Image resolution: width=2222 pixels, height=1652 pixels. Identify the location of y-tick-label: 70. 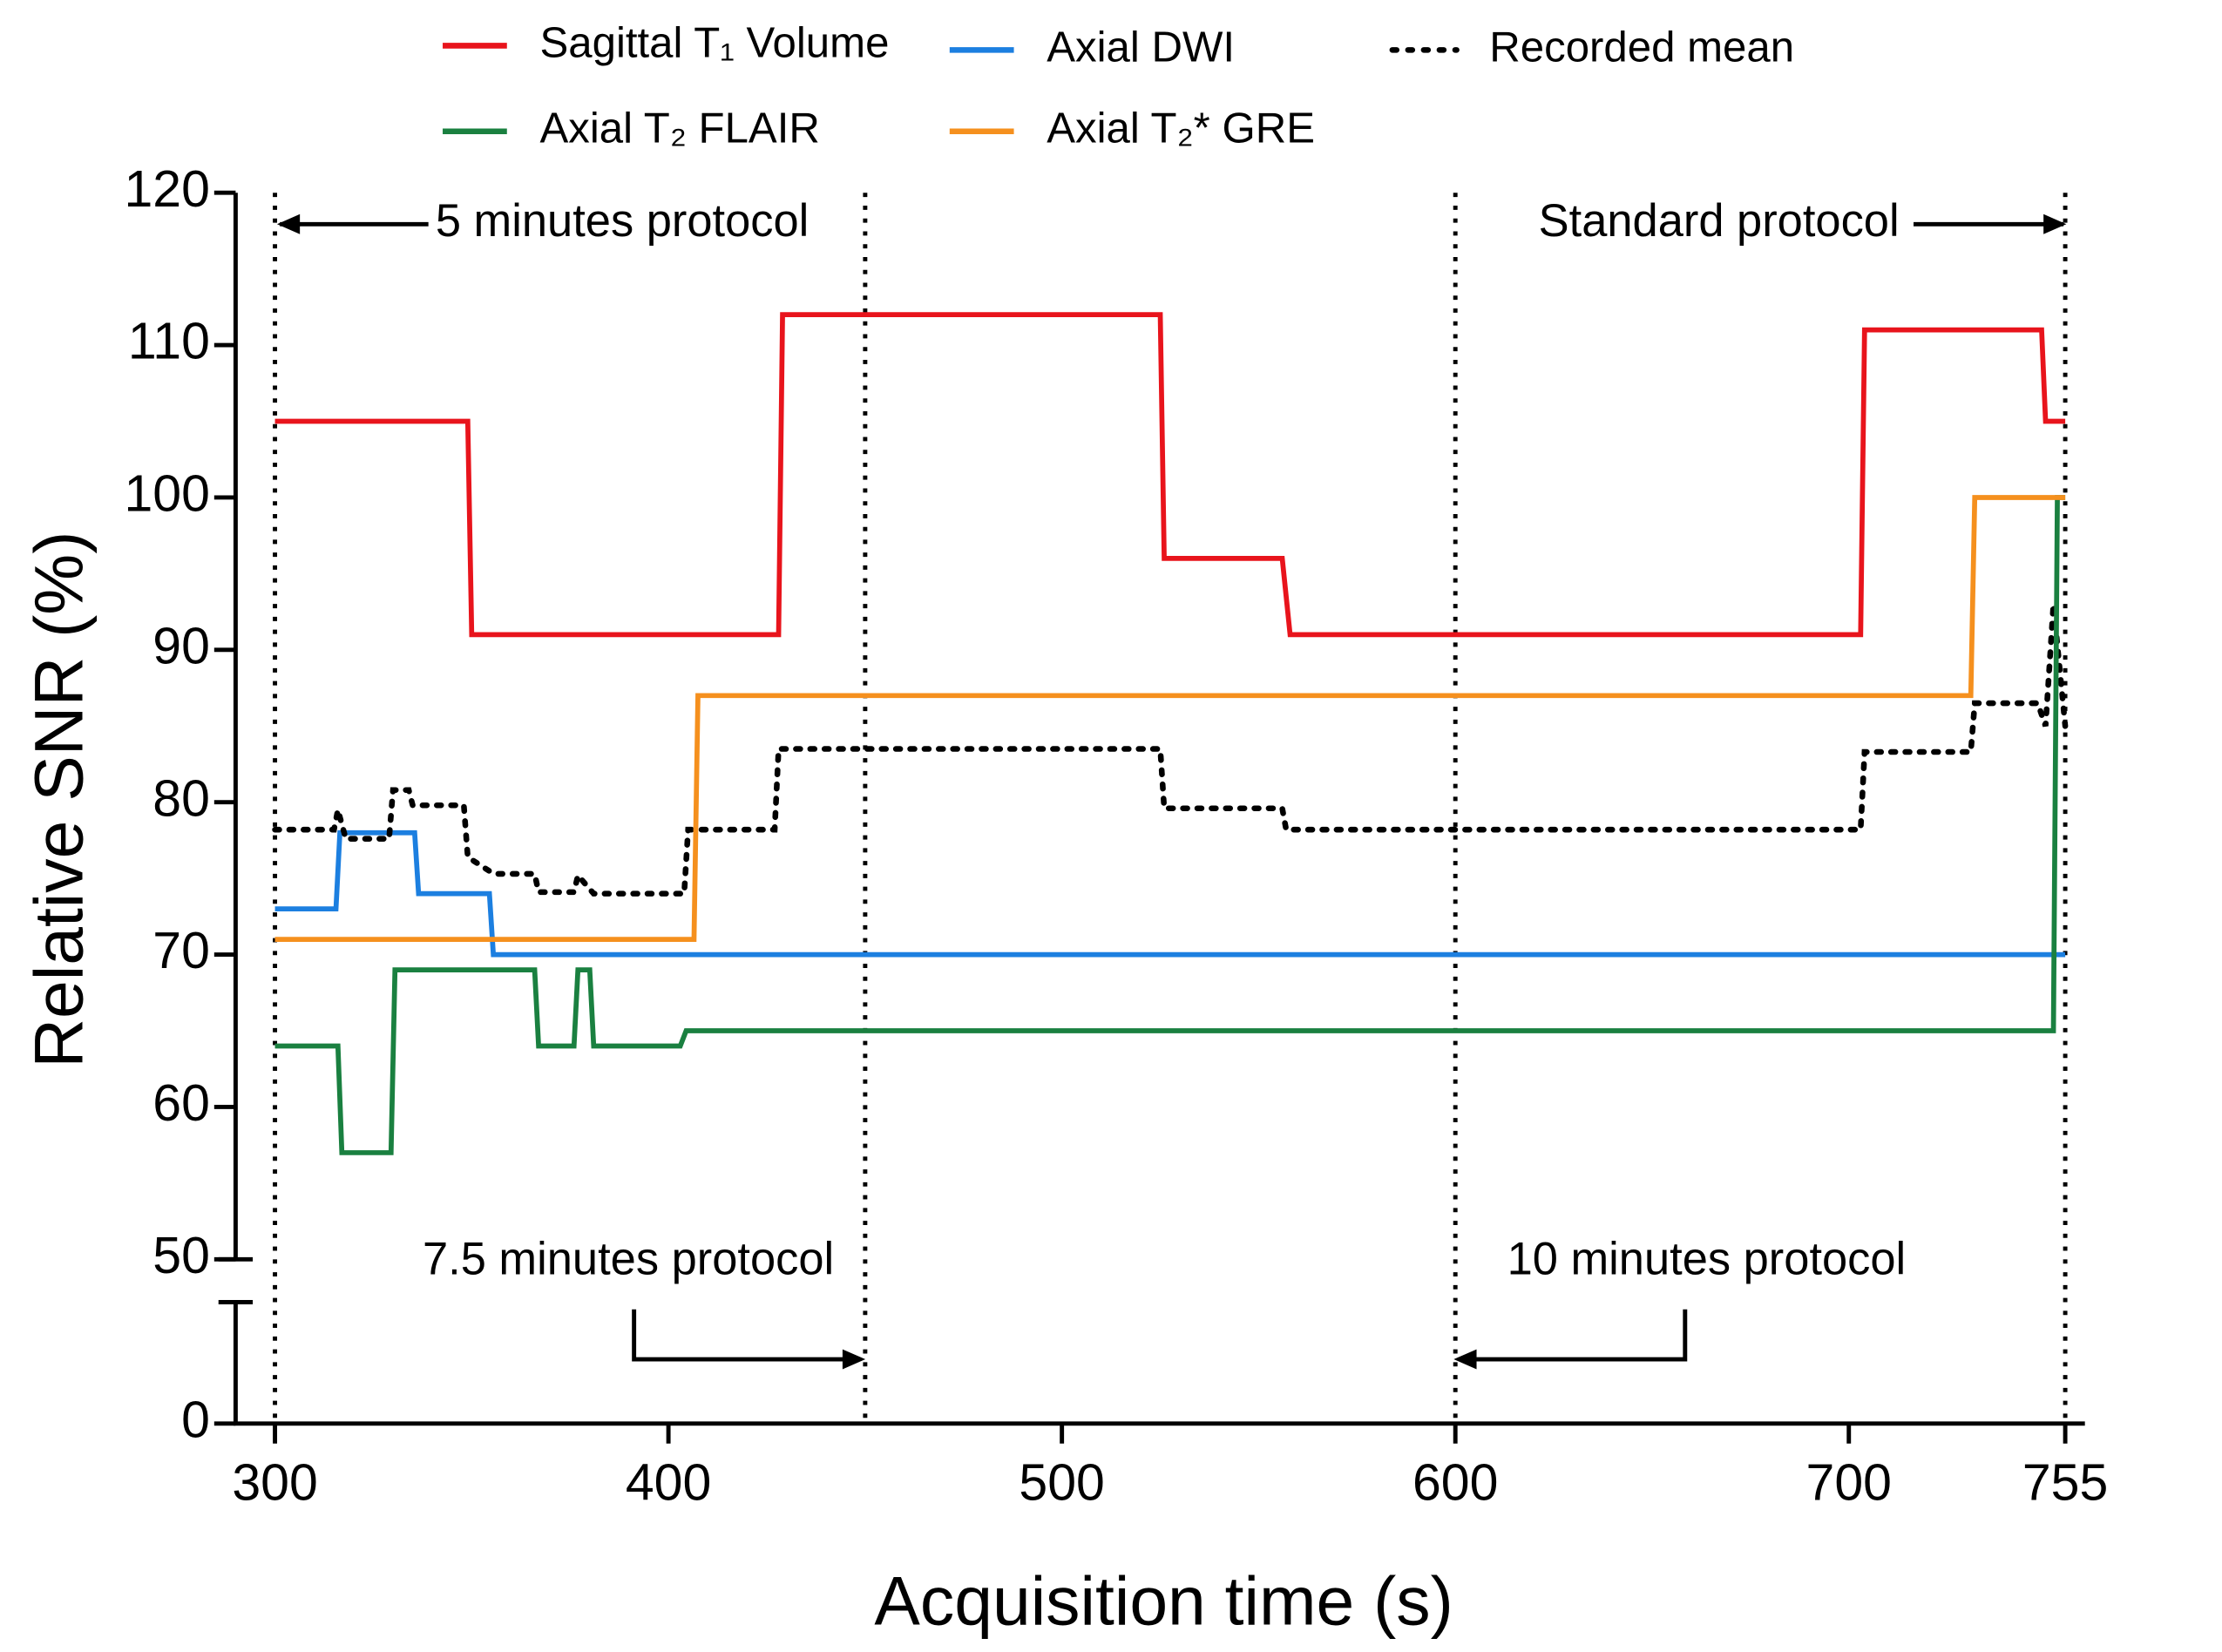
(181, 950).